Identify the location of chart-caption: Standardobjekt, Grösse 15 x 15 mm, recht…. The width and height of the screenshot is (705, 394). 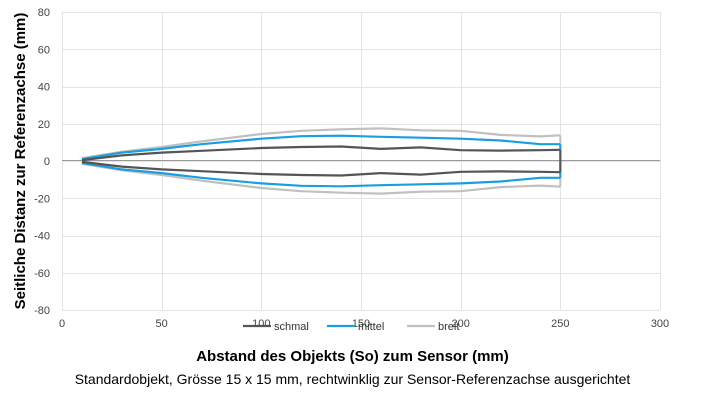
(352, 379).